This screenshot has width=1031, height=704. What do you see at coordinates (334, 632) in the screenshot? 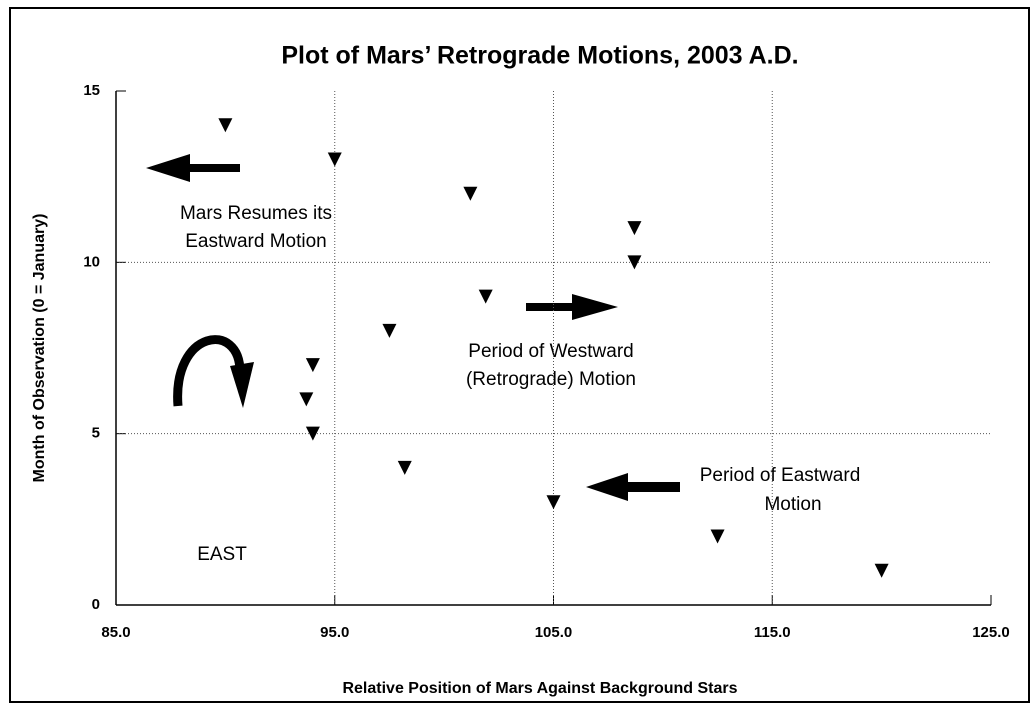
I see `x-tick-label: 95.0` at bounding box center [334, 632].